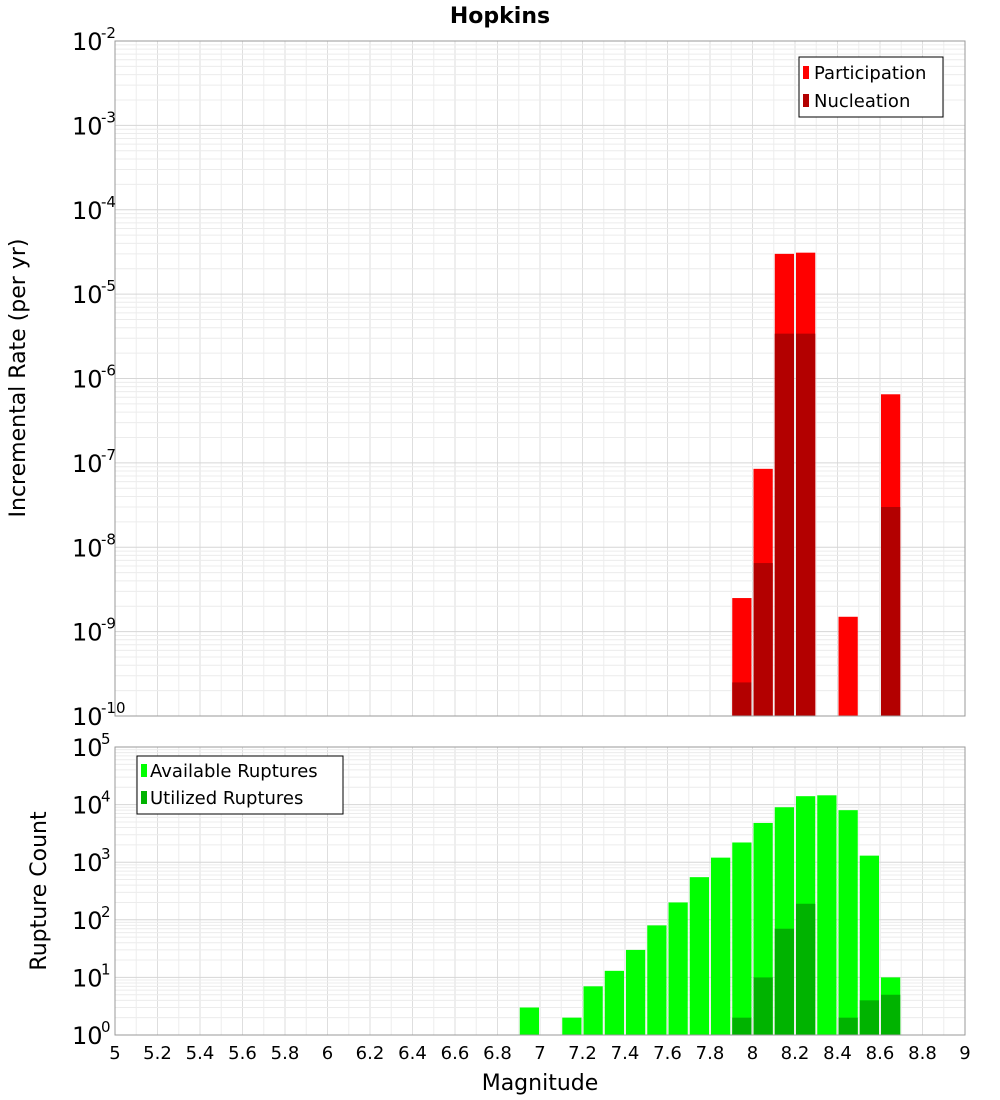 Image resolution: width=1000 pixels, height=1100 pixels. What do you see at coordinates (108, 33) in the screenshot?
I see `top-y-tick-exponent: -2` at bounding box center [108, 33].